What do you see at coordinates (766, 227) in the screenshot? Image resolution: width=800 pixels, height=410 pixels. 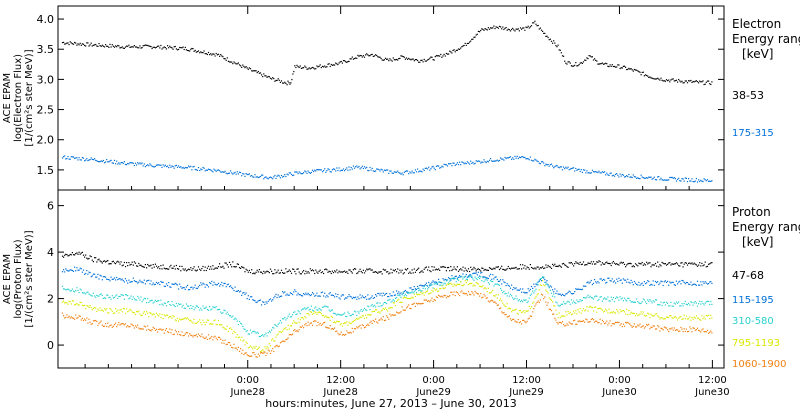 I see `proton-legend-energy: Energy ranges` at bounding box center [766, 227].